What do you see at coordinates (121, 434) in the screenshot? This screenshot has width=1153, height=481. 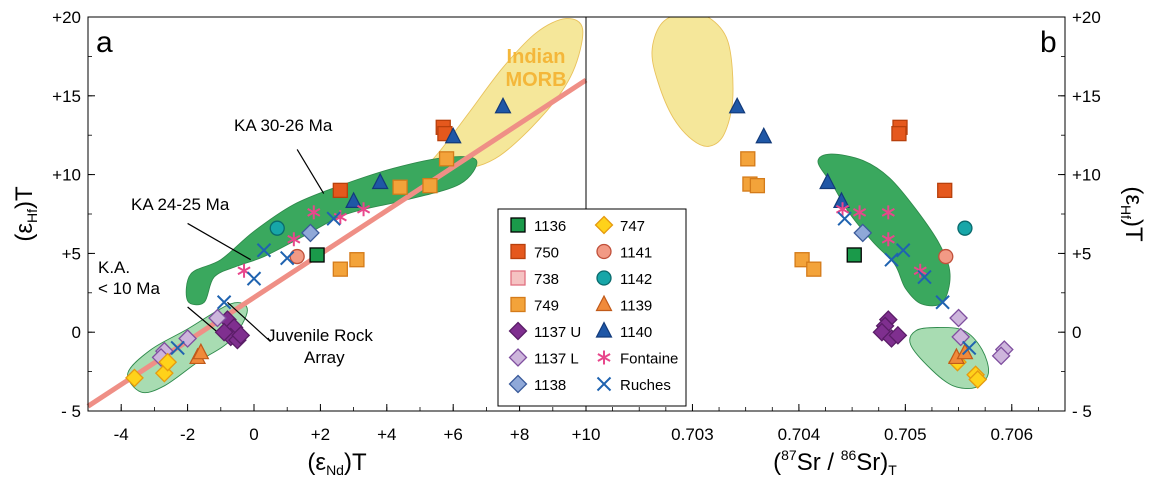 I see `panel-a-x-tick-label: -4` at bounding box center [121, 434].